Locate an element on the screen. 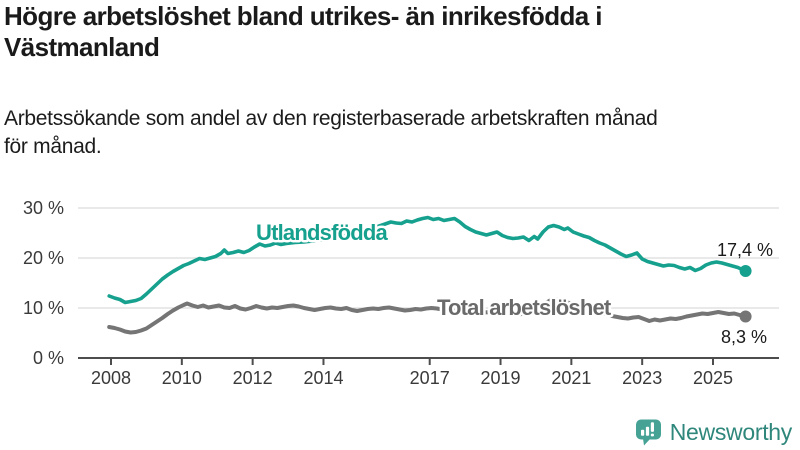  series-label-total: Total arbetslöshet is located at coordinates (524, 307).